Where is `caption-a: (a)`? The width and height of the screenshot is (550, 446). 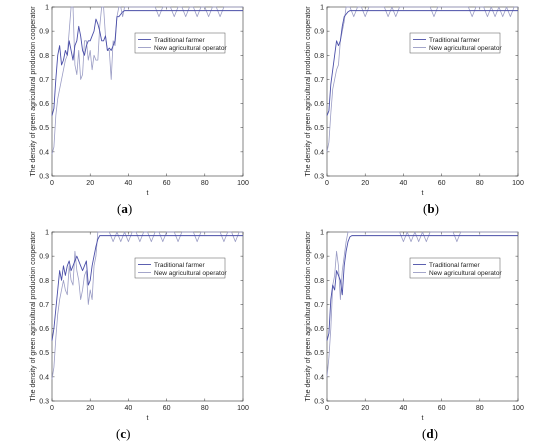
caption-a: (a) is located at coordinates (125, 208).